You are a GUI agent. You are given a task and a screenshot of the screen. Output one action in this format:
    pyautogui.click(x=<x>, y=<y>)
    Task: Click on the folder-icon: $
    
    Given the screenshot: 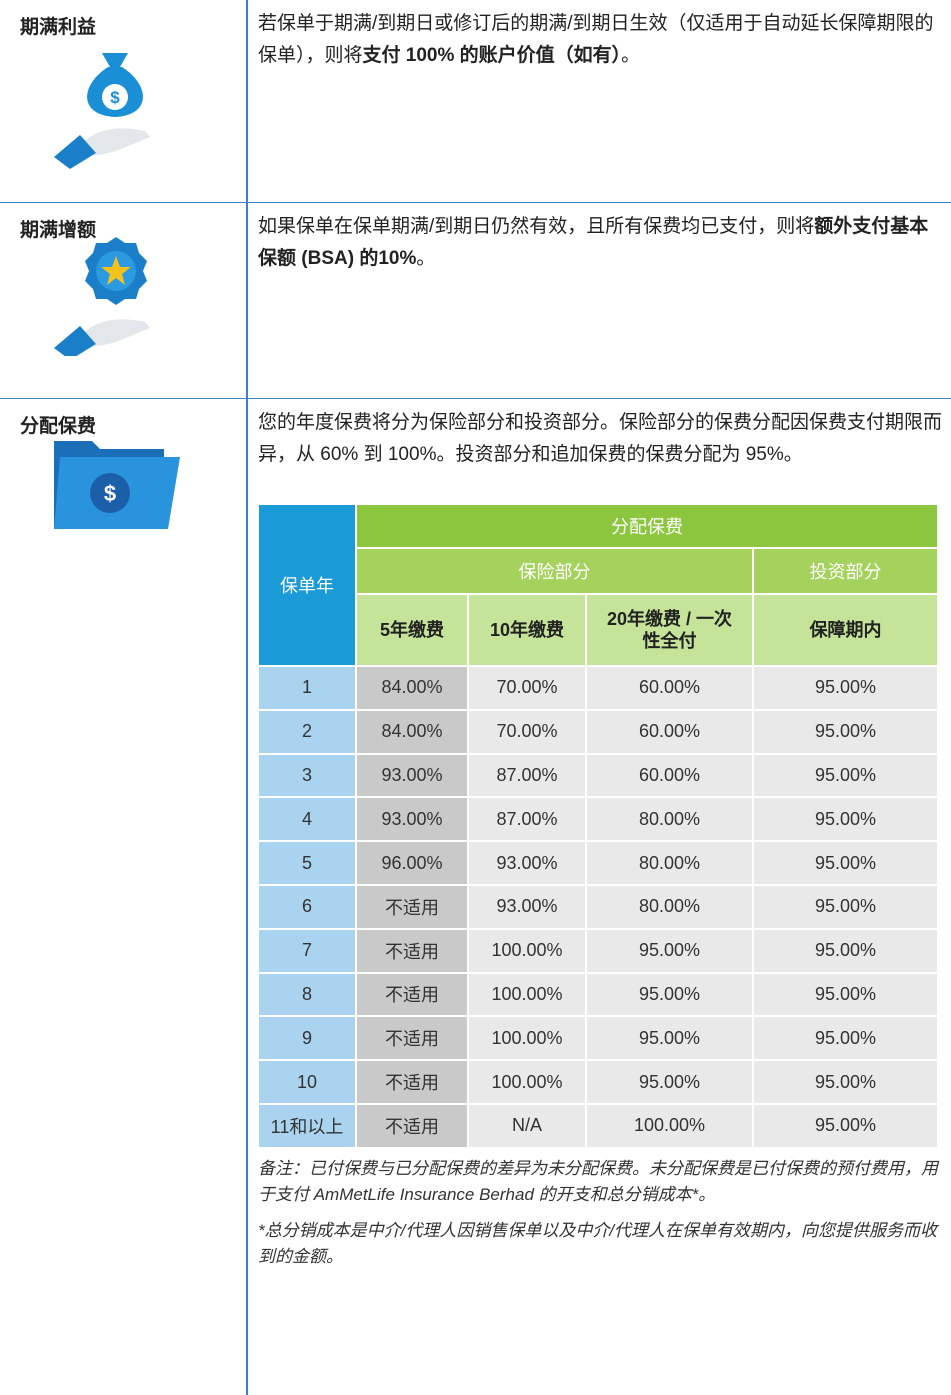 What is the action you would take?
    pyautogui.click(x=117, y=485)
    